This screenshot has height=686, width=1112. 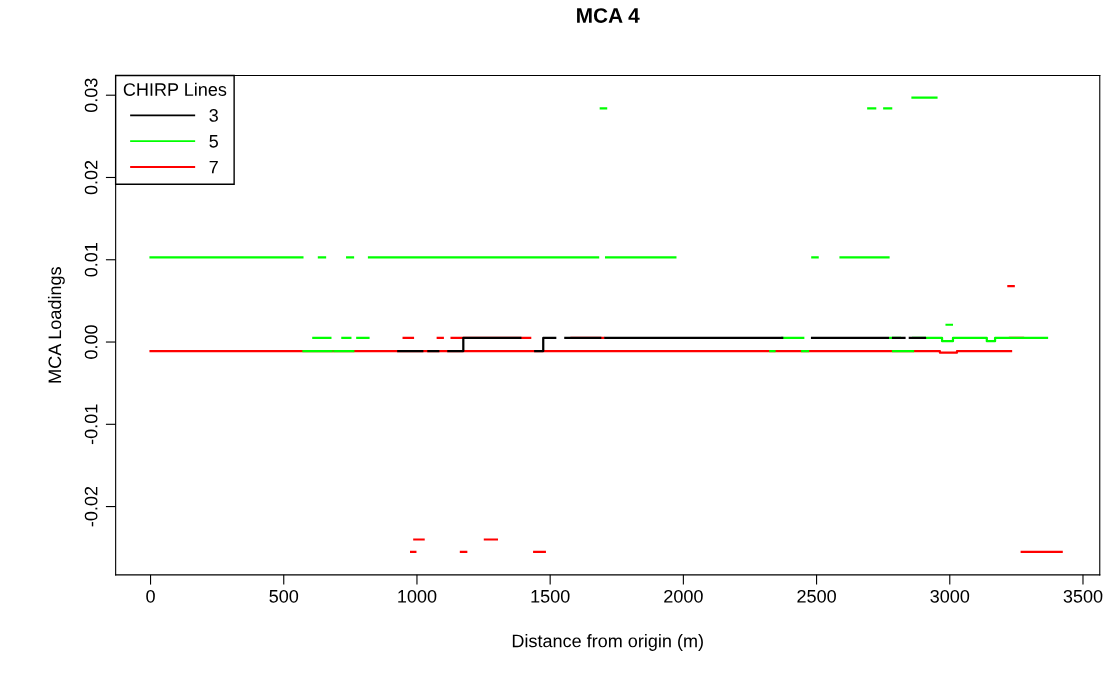 I want to click on x-tick-label: 2000, so click(x=683, y=596).